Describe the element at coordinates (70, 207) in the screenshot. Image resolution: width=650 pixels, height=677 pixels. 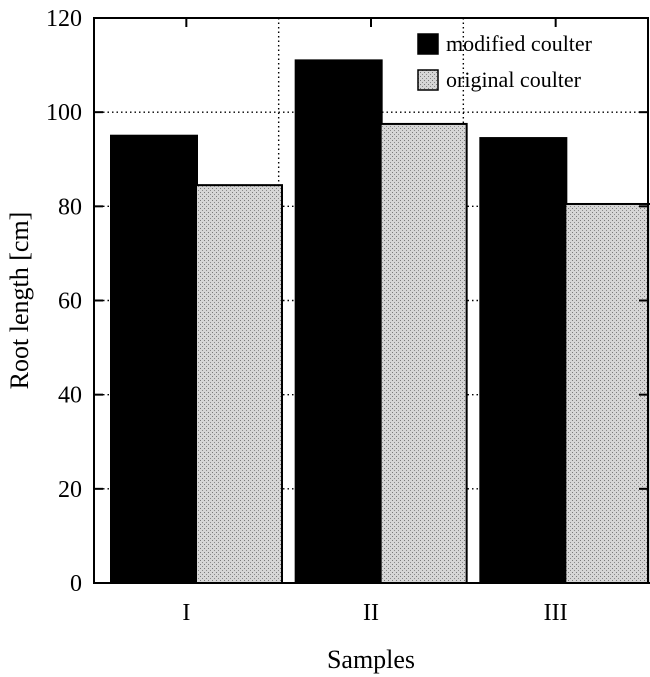
I see `y-tick-label: 80` at that location.